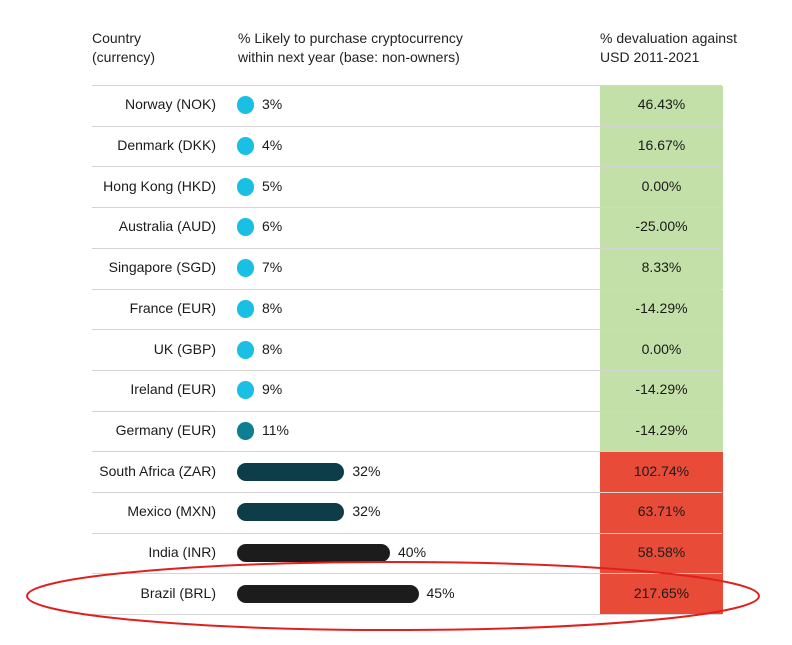 This screenshot has width=792, height=645. I want to click on country-label: Brazil (BRL), so click(178, 592).